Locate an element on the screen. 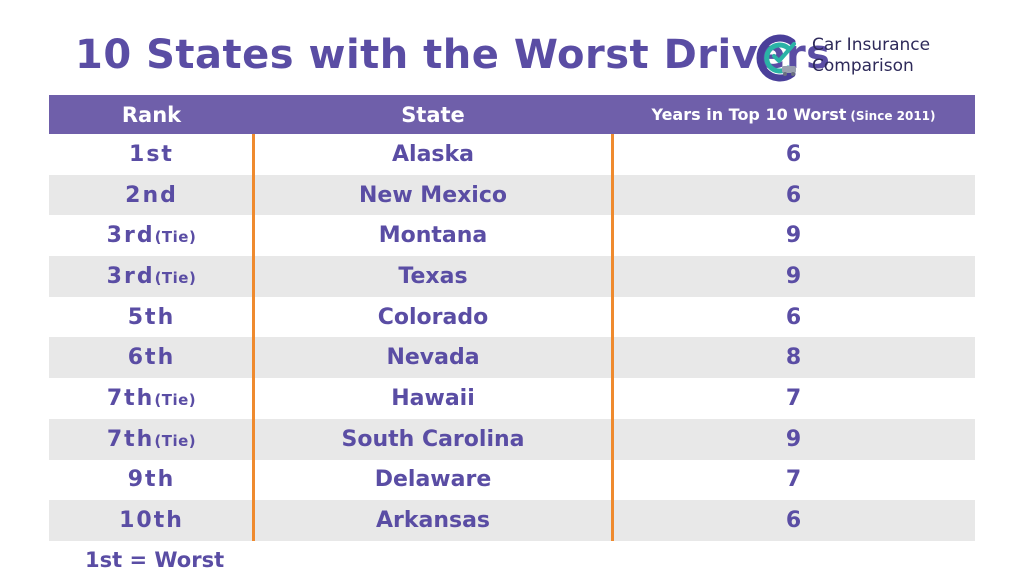  state-cell: Colorado is located at coordinates (433, 317).